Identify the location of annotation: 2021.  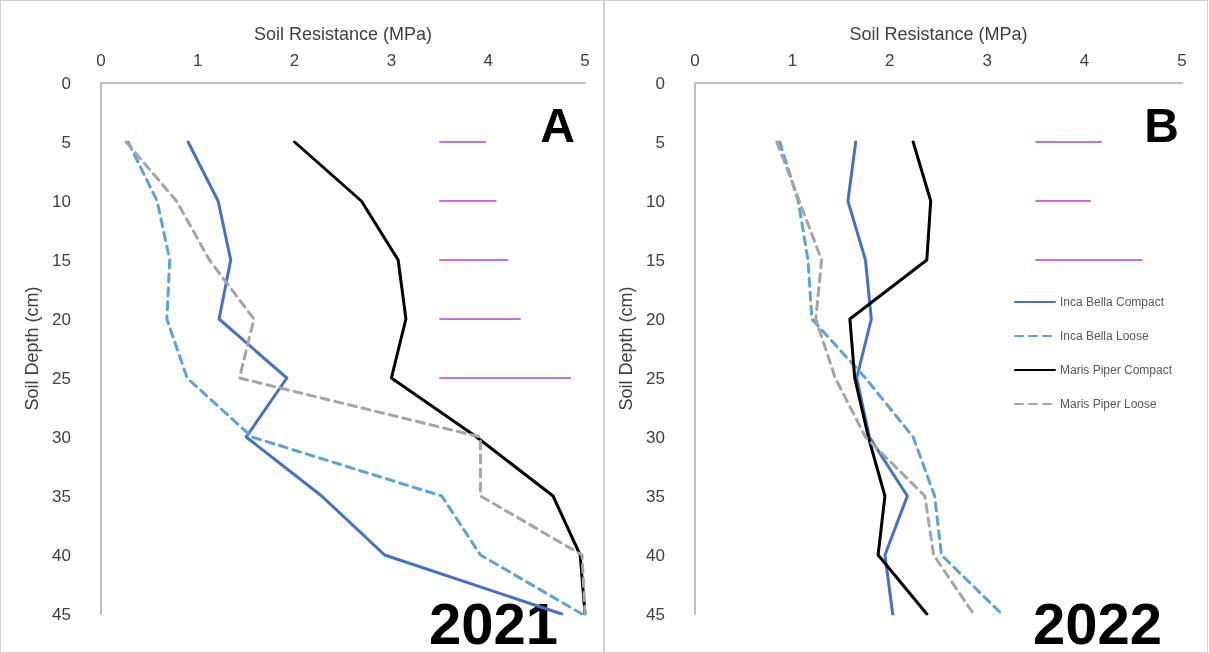
(493, 621).